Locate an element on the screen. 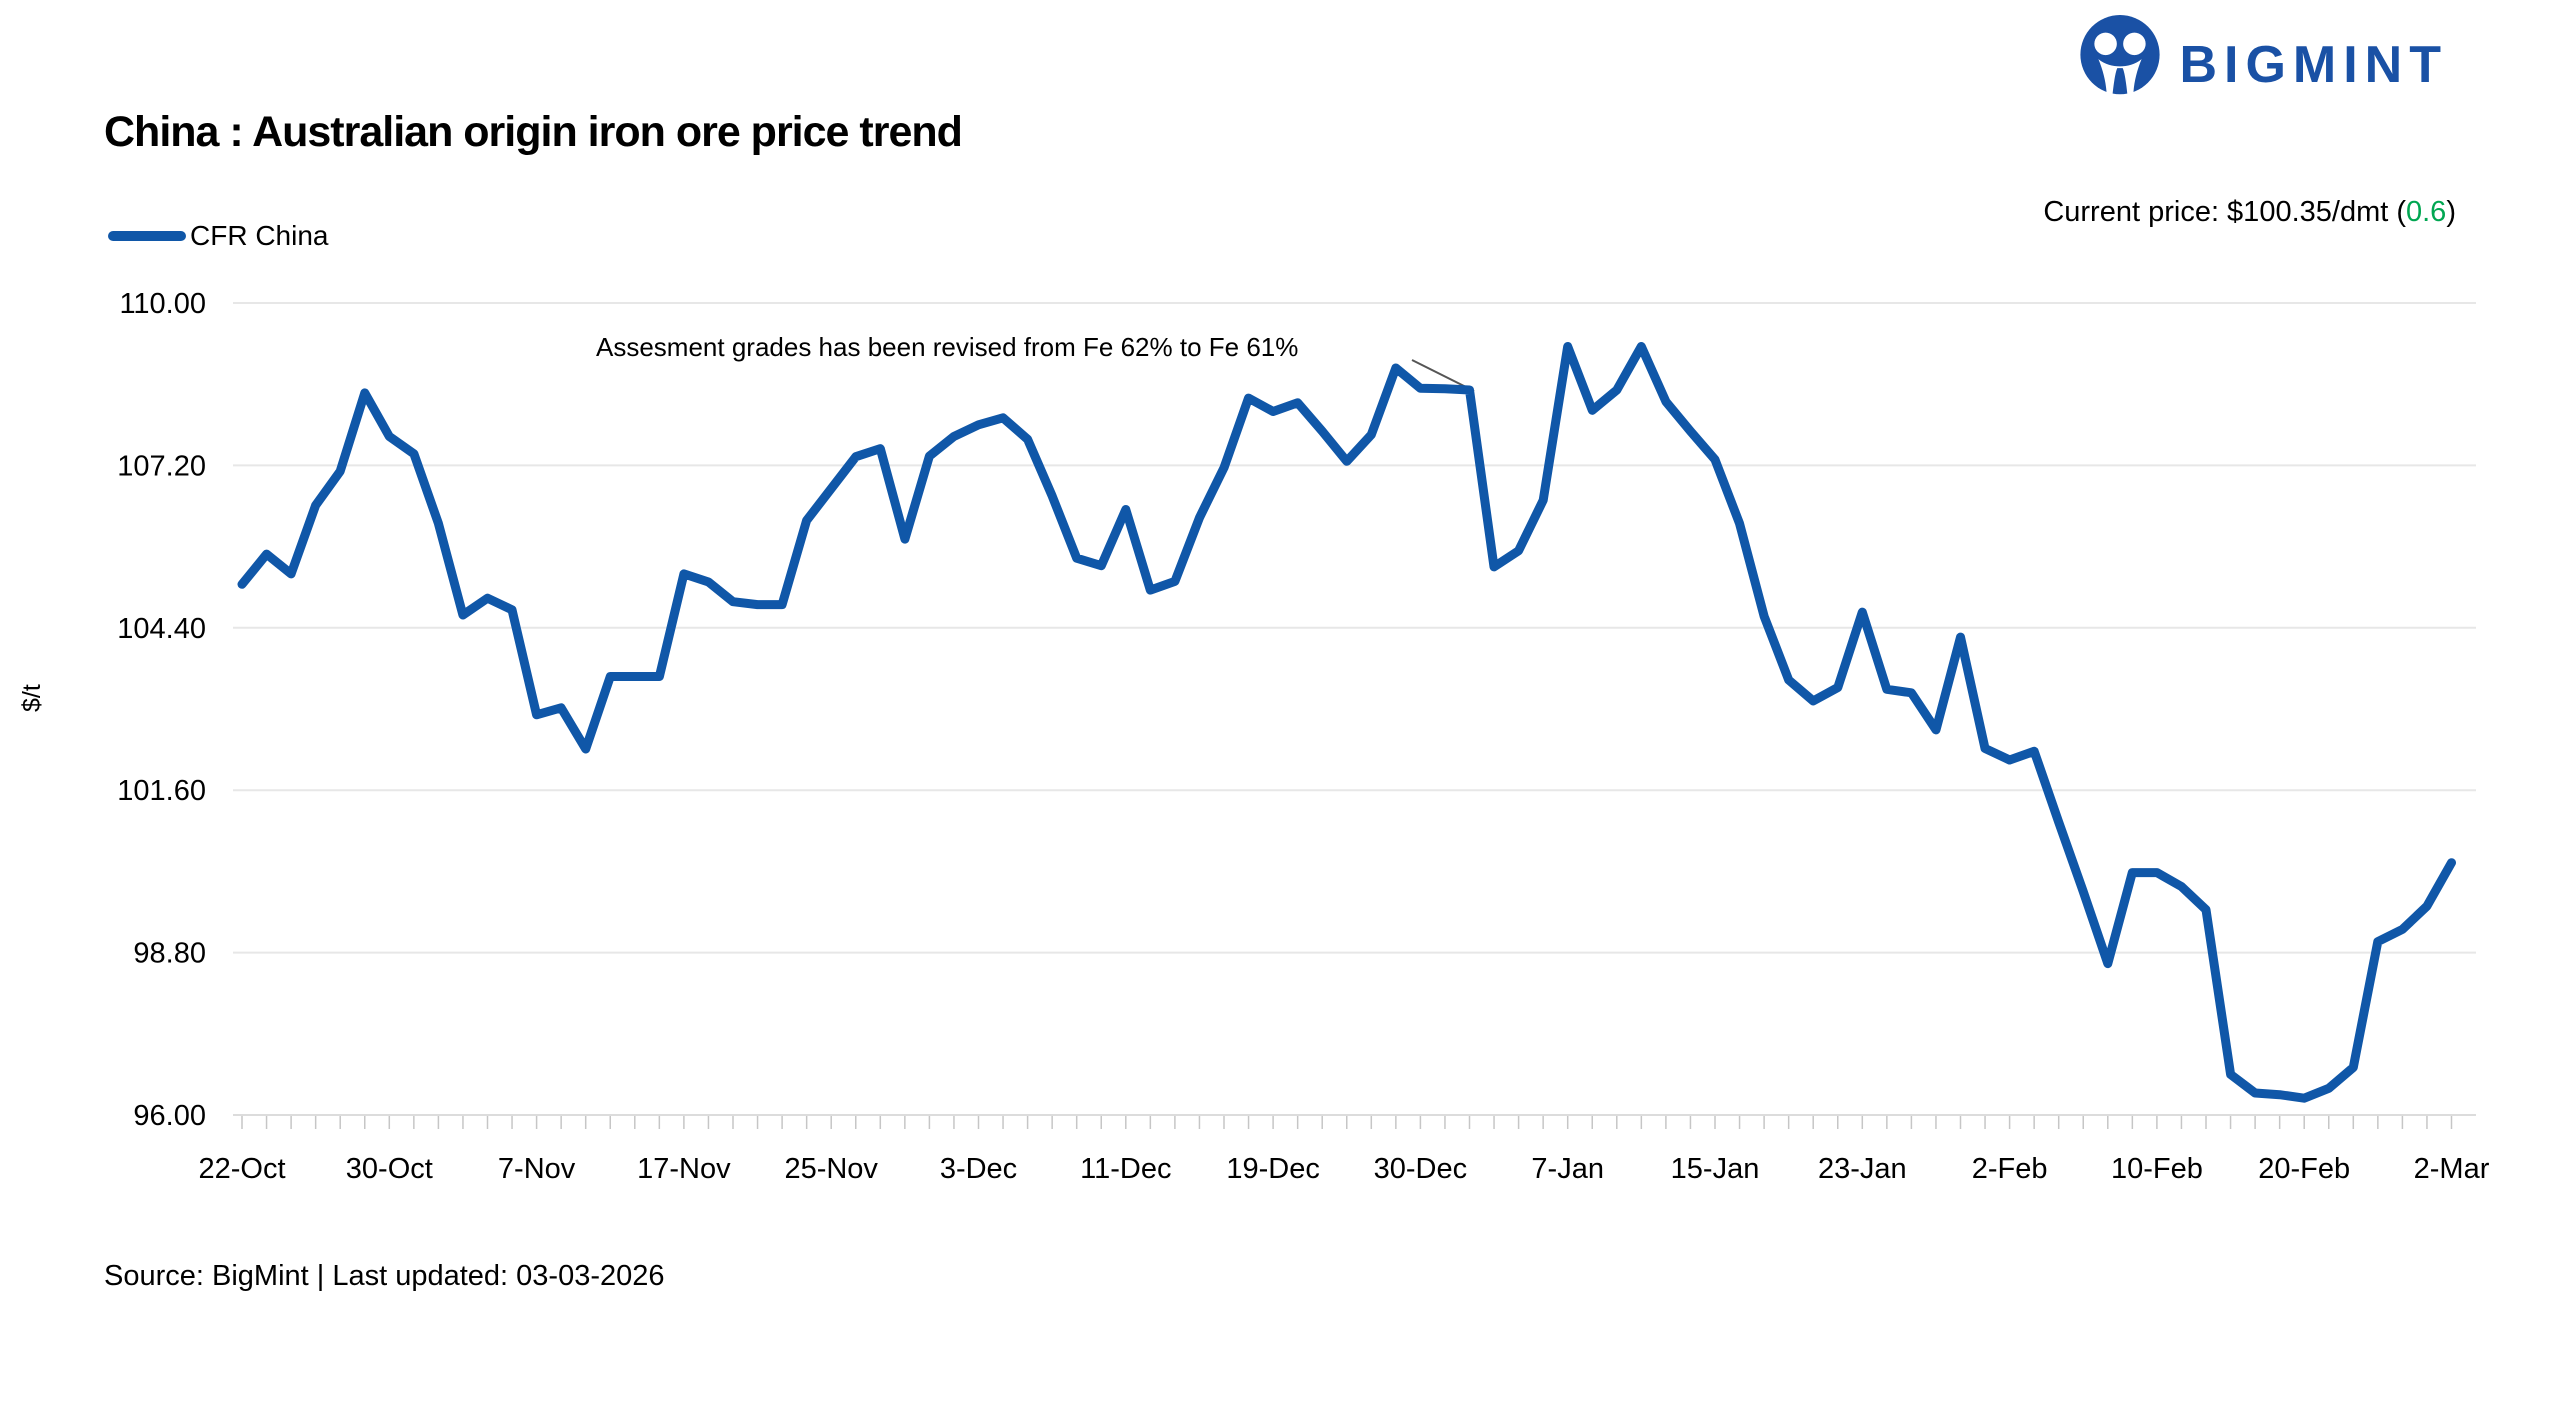  x-tick-label: 3-Dec is located at coordinates (978, 1169).